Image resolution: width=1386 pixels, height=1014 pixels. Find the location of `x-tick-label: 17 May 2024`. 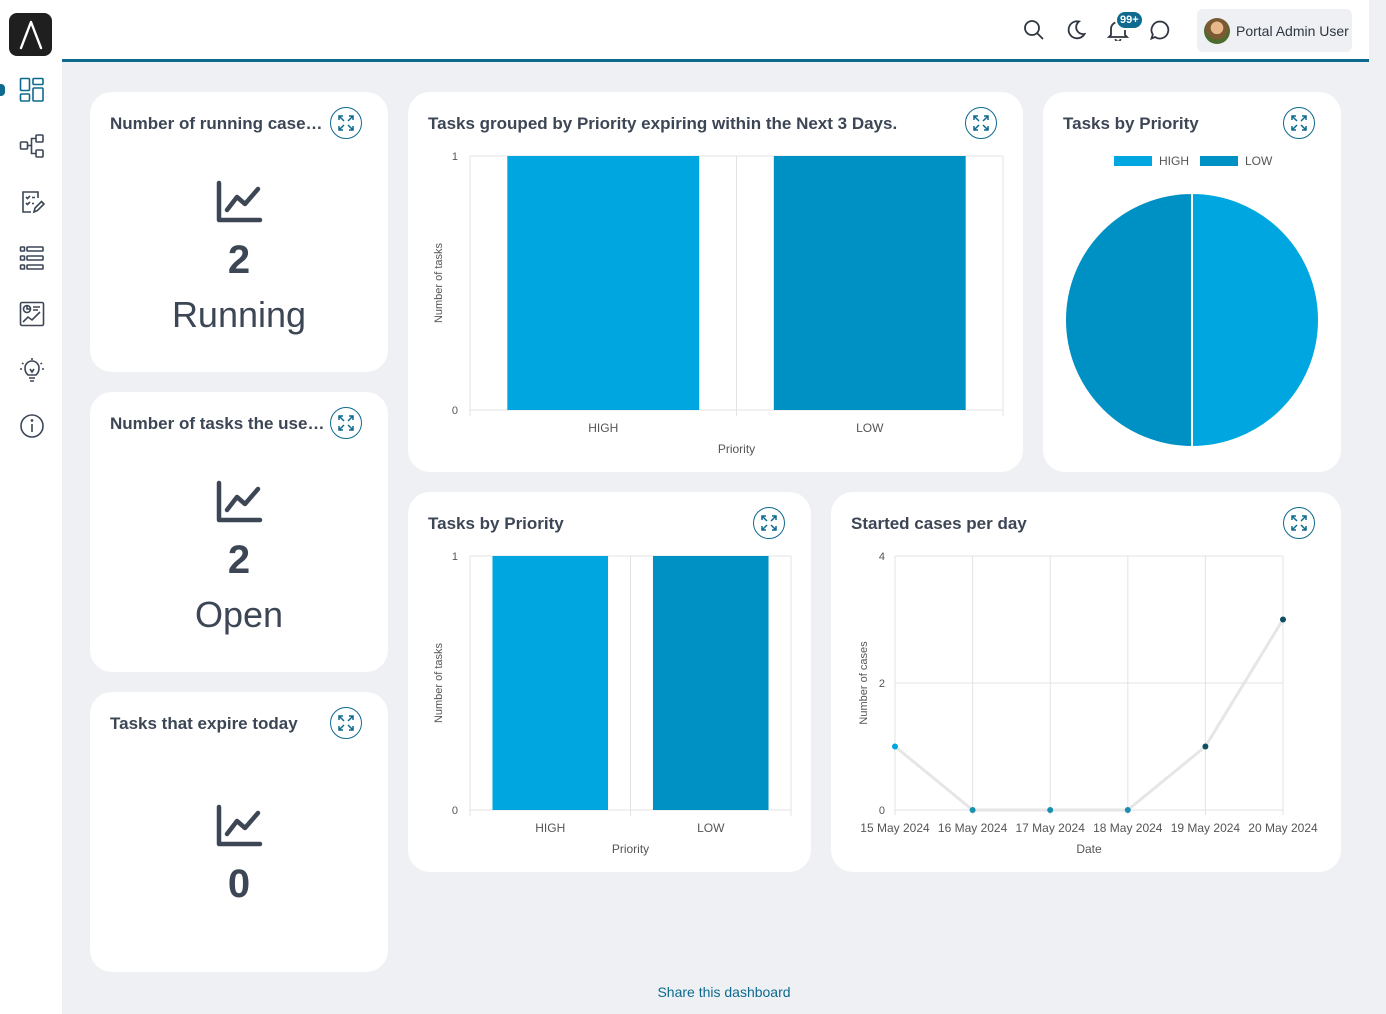

x-tick-label: 17 May 2024 is located at coordinates (1051, 828).